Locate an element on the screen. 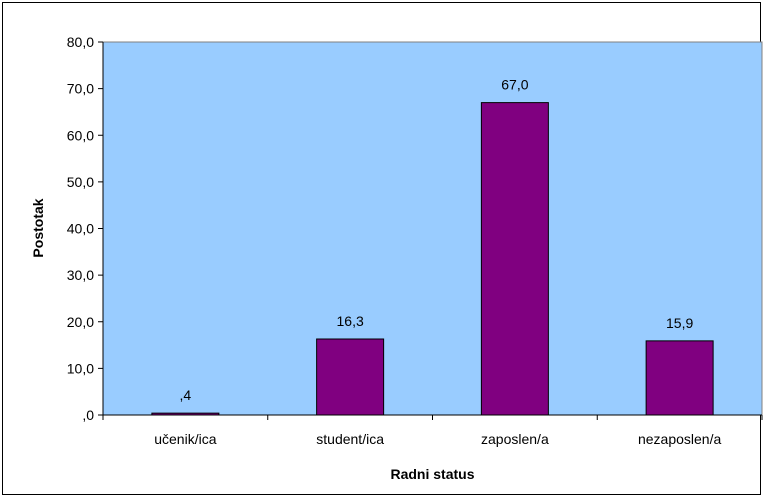 This screenshot has height=497, width=763. y-tick-label: 10,0 is located at coordinates (80, 368).